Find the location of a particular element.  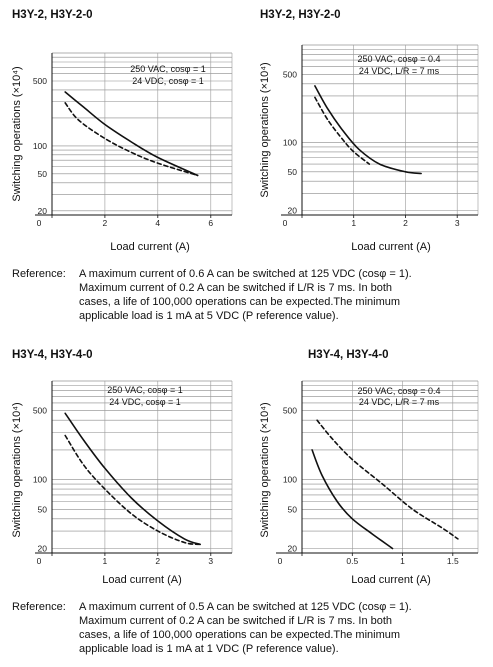

x-tick-label: 0.5 is located at coordinates (352, 561).